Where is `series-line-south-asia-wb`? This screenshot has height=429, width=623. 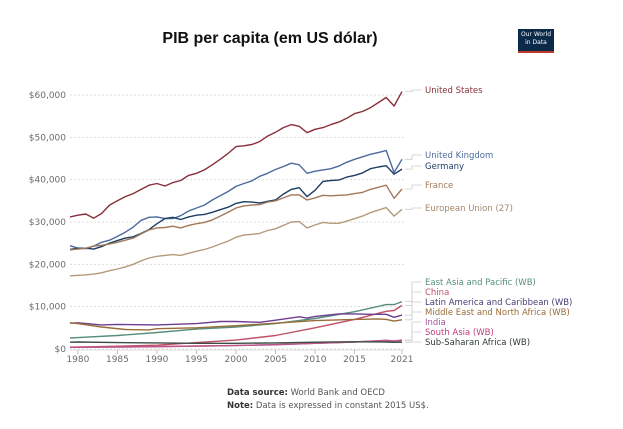 series-line-south-asia-wb is located at coordinates (236, 343).